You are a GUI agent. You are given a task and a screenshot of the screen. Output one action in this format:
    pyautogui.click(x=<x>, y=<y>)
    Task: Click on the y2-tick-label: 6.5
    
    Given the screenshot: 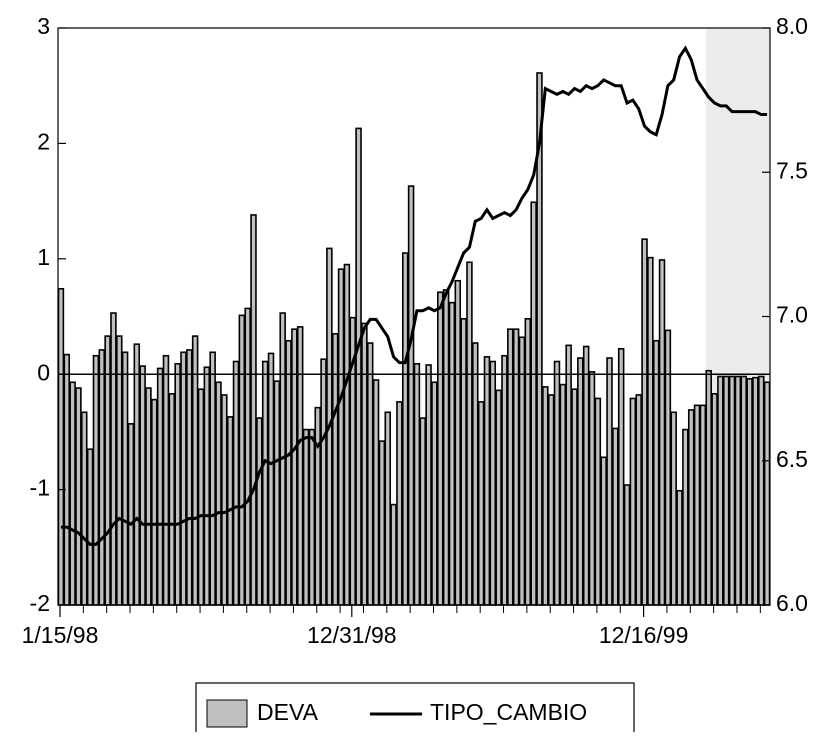 What is the action you would take?
    pyautogui.click(x=792, y=459)
    